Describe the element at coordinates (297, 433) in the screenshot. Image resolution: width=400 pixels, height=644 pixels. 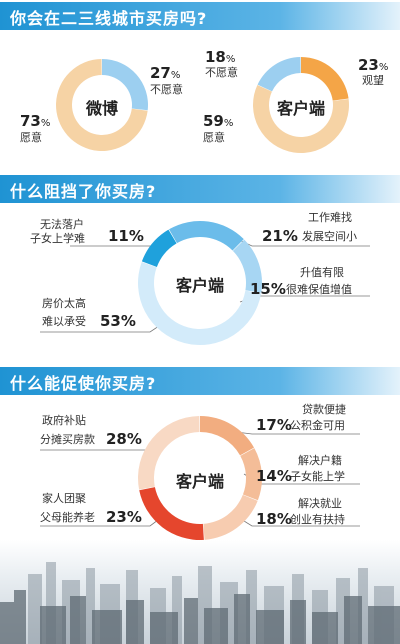
I see `leader-line` at that location.